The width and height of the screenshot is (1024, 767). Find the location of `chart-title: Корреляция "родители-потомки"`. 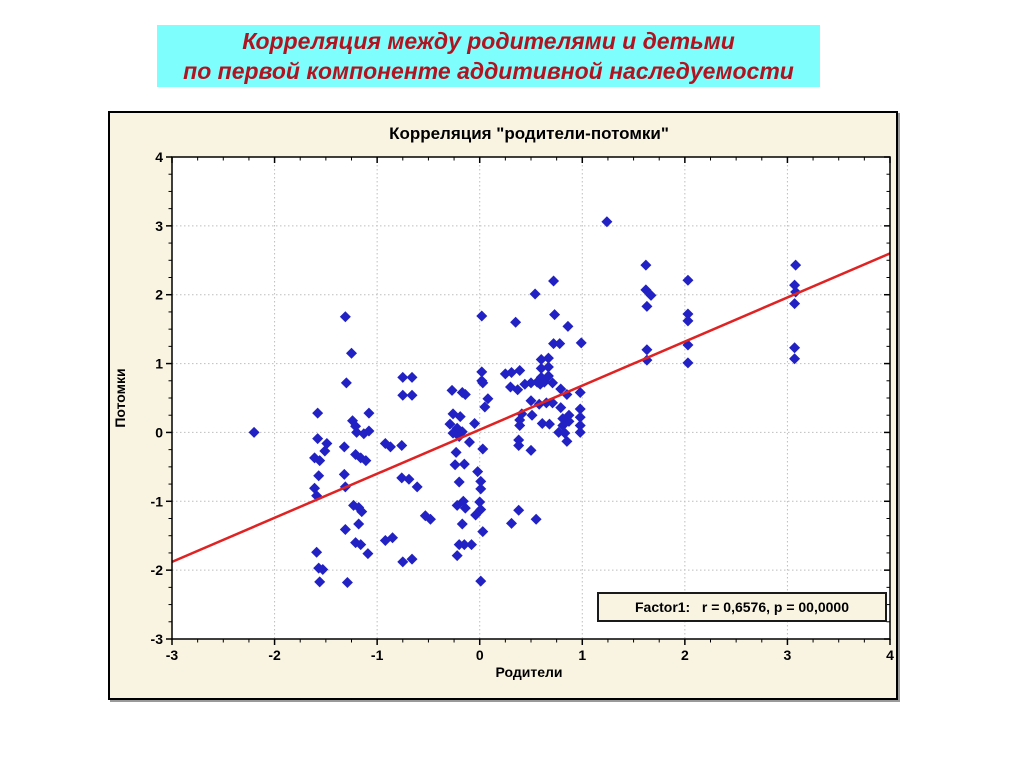

chart-title: Корреляция "родители-потомки" is located at coordinates (529, 133).